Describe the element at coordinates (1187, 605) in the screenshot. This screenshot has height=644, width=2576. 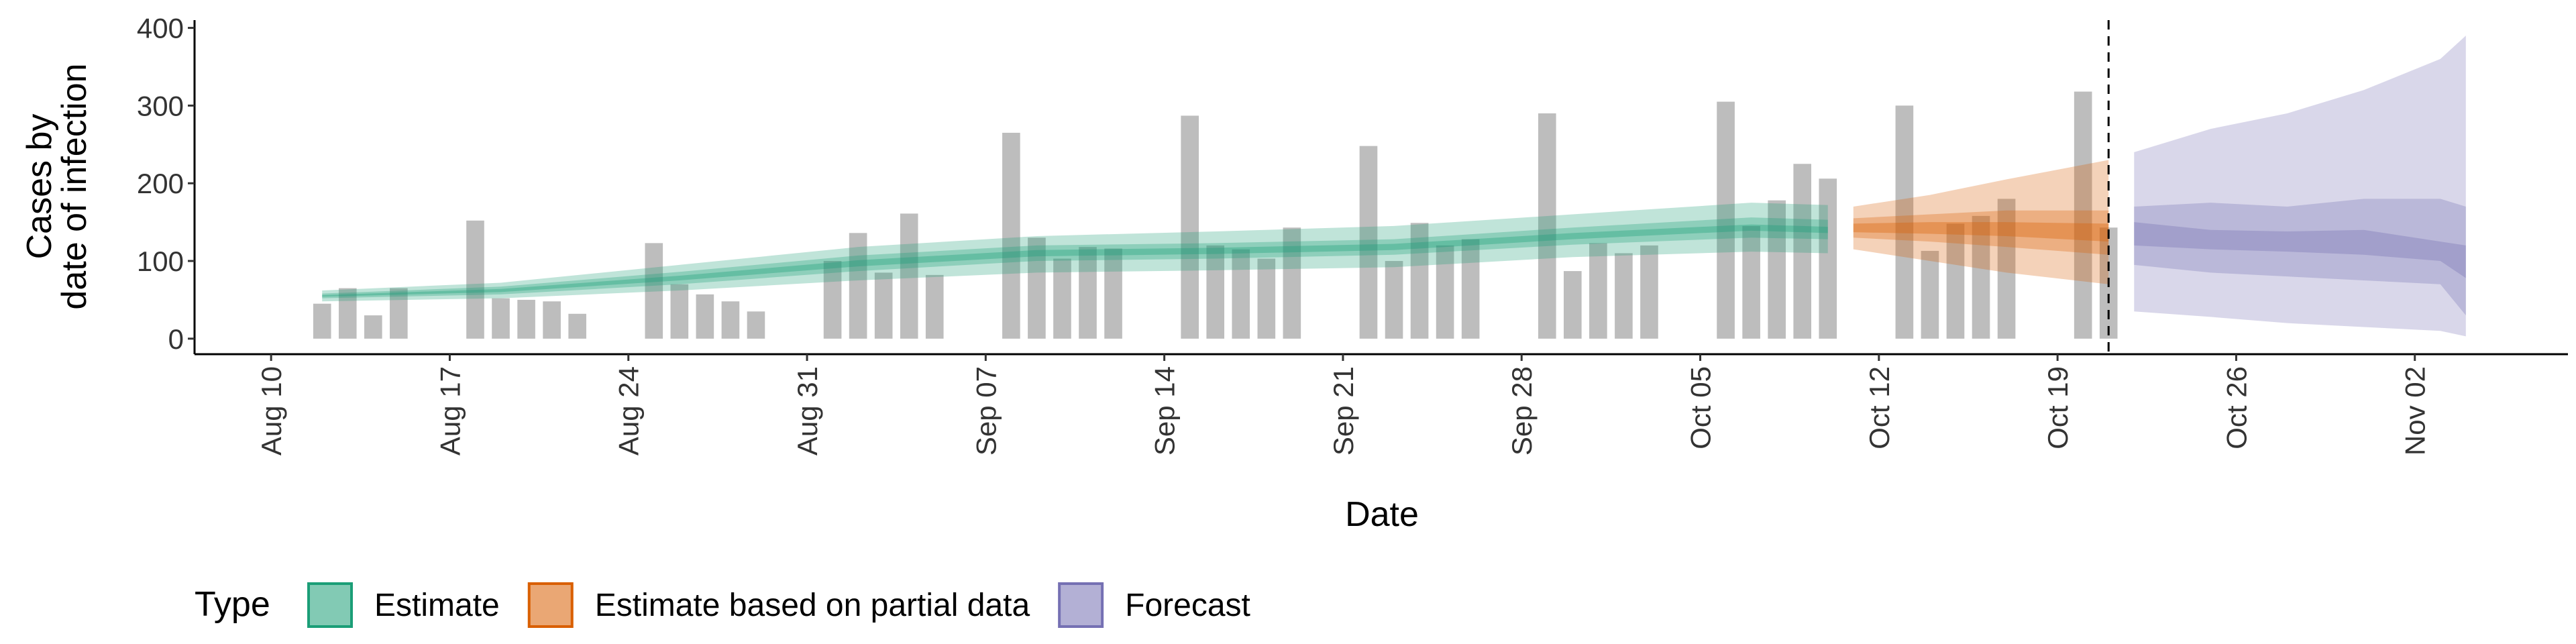
I see `legend-label: Forecast` at that location.